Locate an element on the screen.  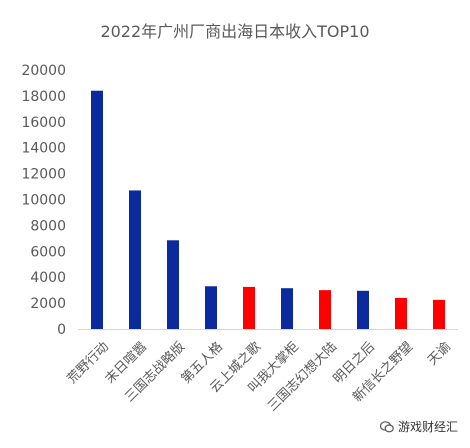
y-tick-label: 20000 is located at coordinates (43, 71).